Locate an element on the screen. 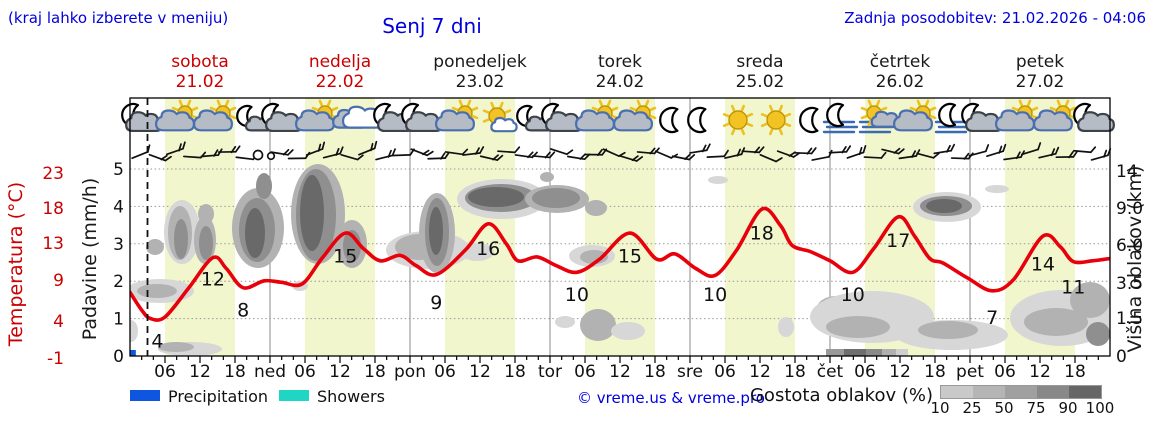  cloud-scale-tick: 100 is located at coordinates (1100, 408).